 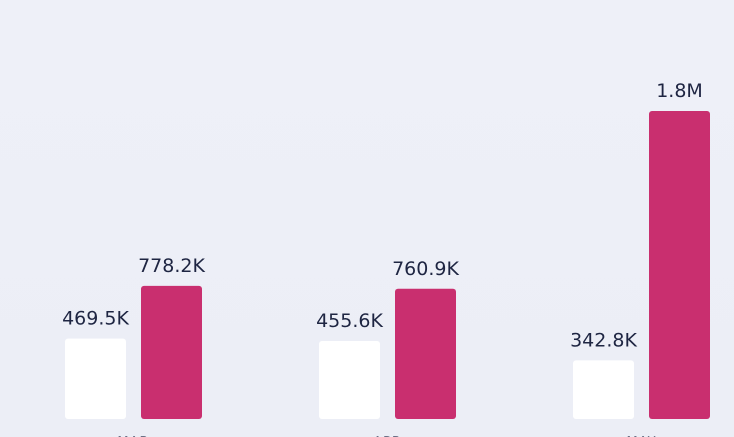 I want to click on x-tick-label: APR, so click(x=387, y=436).